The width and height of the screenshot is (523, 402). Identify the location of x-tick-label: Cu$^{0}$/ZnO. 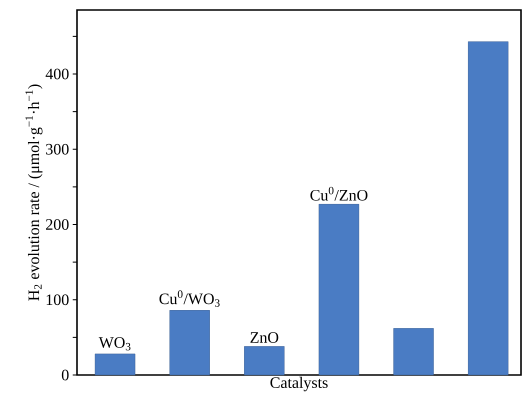
(339, 193).